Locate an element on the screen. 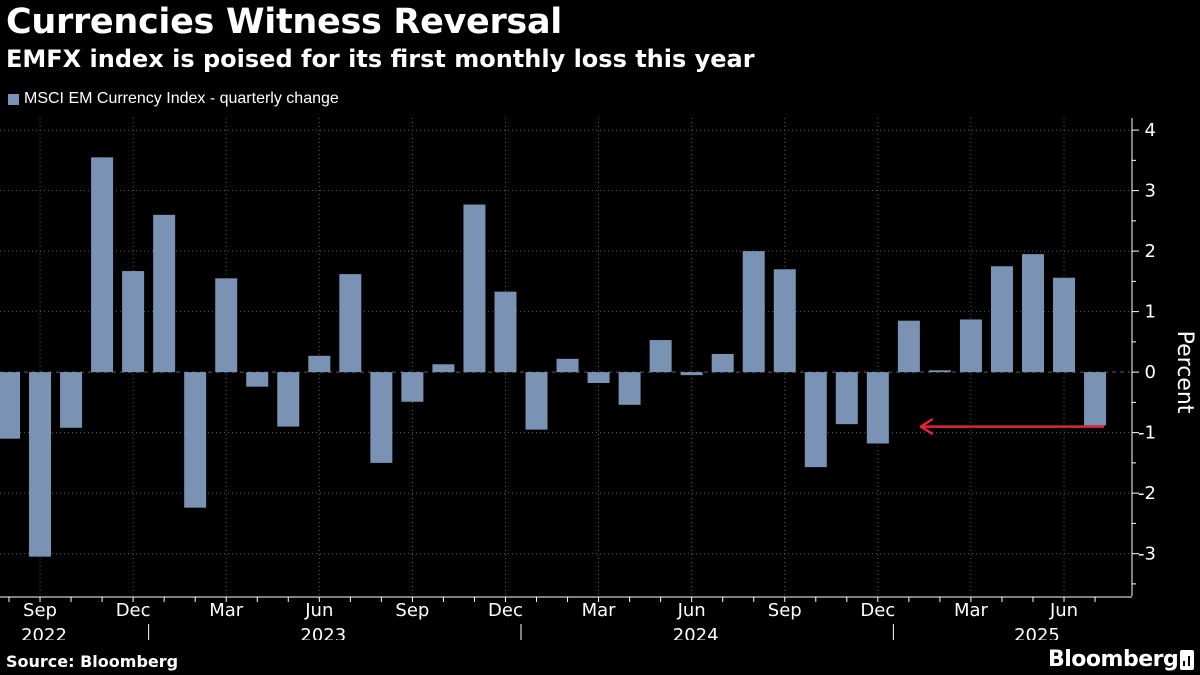 The image size is (1200, 675). y-tick-label: 1 is located at coordinates (1150, 312).